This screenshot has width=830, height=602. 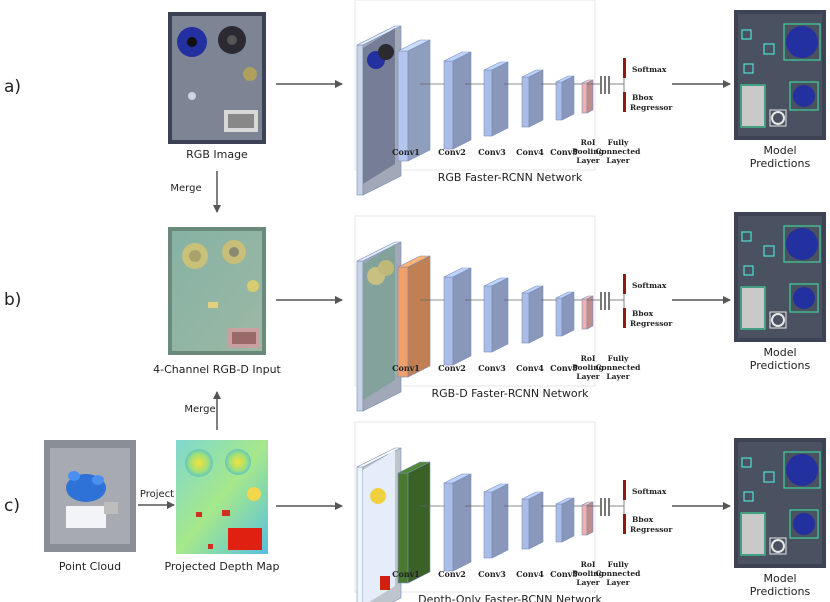 What do you see at coordinates (590, 96) in the screenshot?
I see `roi-layer-side` at bounding box center [590, 96].